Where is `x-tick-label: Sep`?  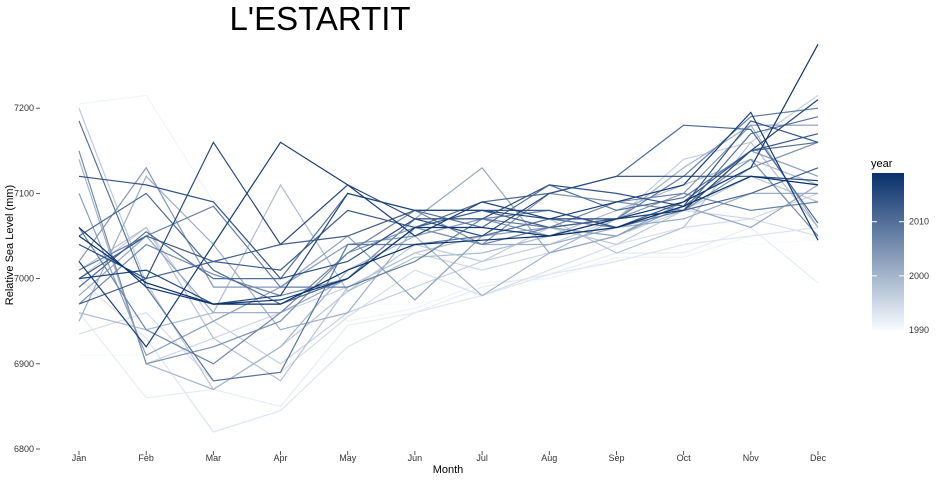 x-tick-label: Sep is located at coordinates (616, 458).